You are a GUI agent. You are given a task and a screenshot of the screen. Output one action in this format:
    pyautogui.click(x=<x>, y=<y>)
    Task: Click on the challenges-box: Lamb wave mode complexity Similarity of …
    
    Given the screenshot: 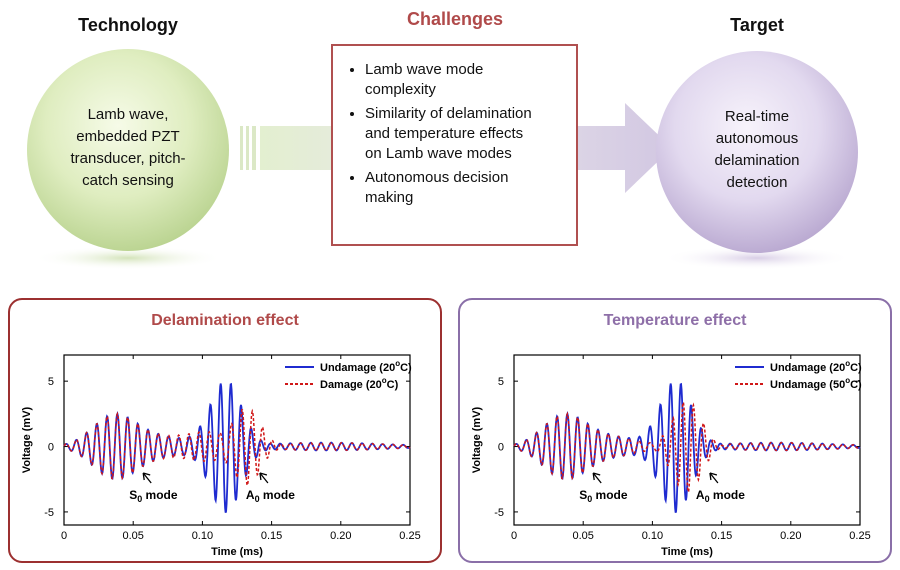 What is the action you would take?
    pyautogui.click(x=454, y=145)
    